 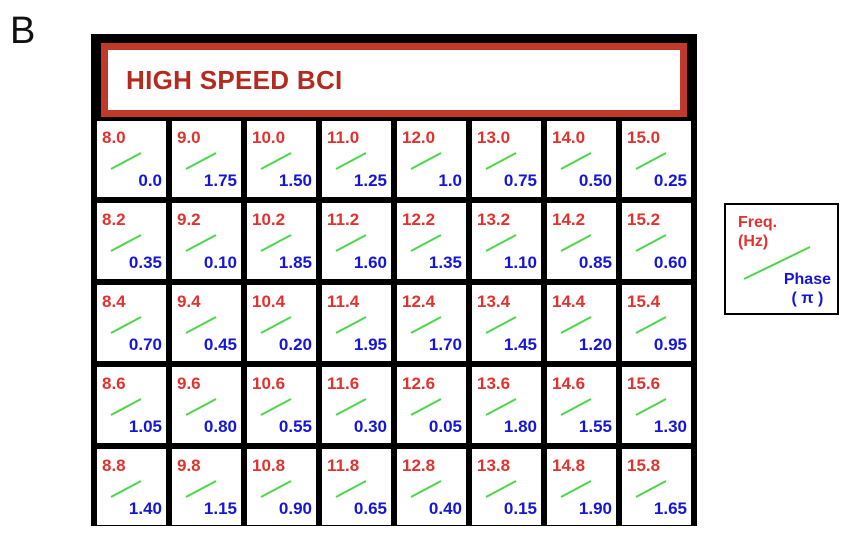 I want to click on cell-phase: 0.85, so click(x=595, y=262).